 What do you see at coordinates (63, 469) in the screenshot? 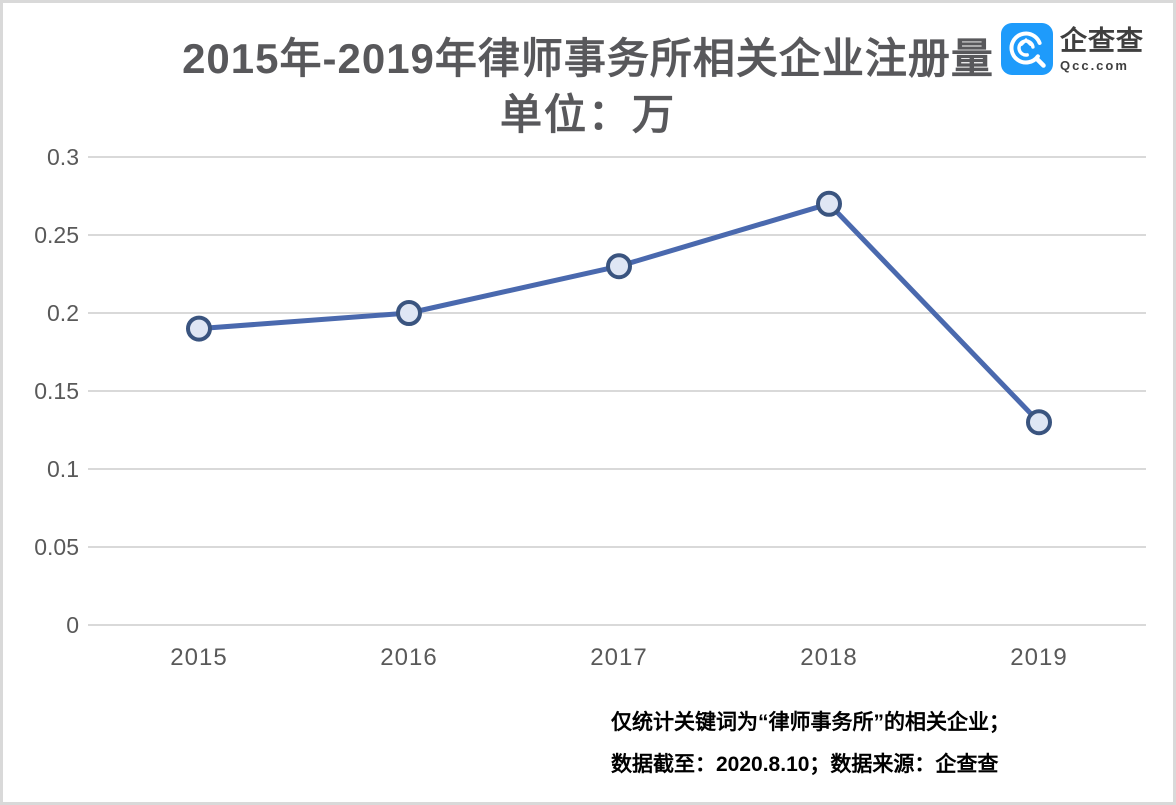
I see `y-axis-tick-label: 0.1` at bounding box center [63, 469].